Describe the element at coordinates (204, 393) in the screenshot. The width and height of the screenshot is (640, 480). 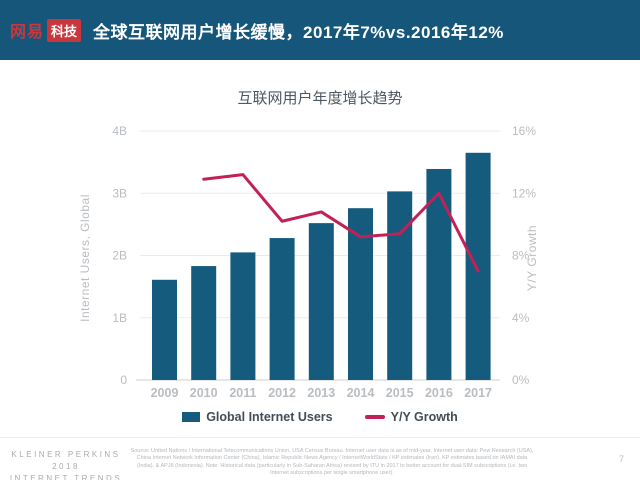
I see `year-label-2010: 2010` at that location.